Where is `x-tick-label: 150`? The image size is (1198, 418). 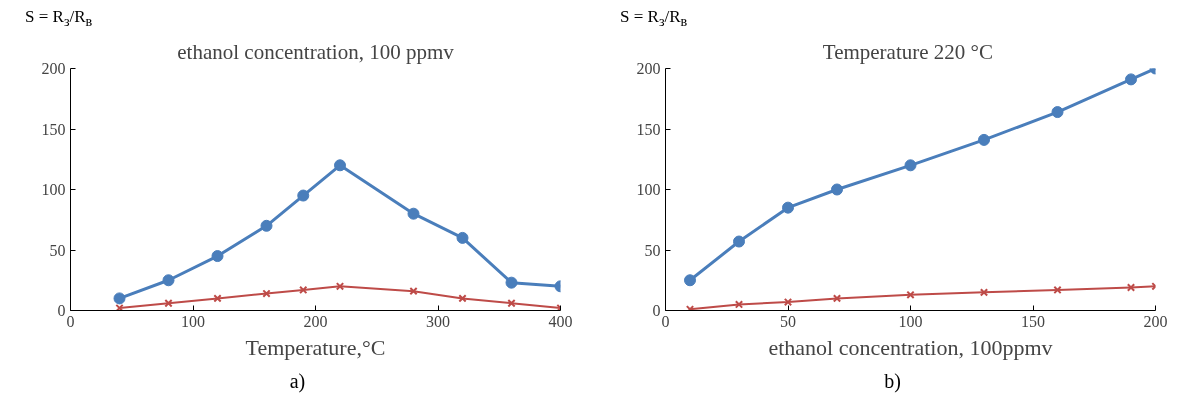
x-tick-label: 150 is located at coordinates (1033, 321).